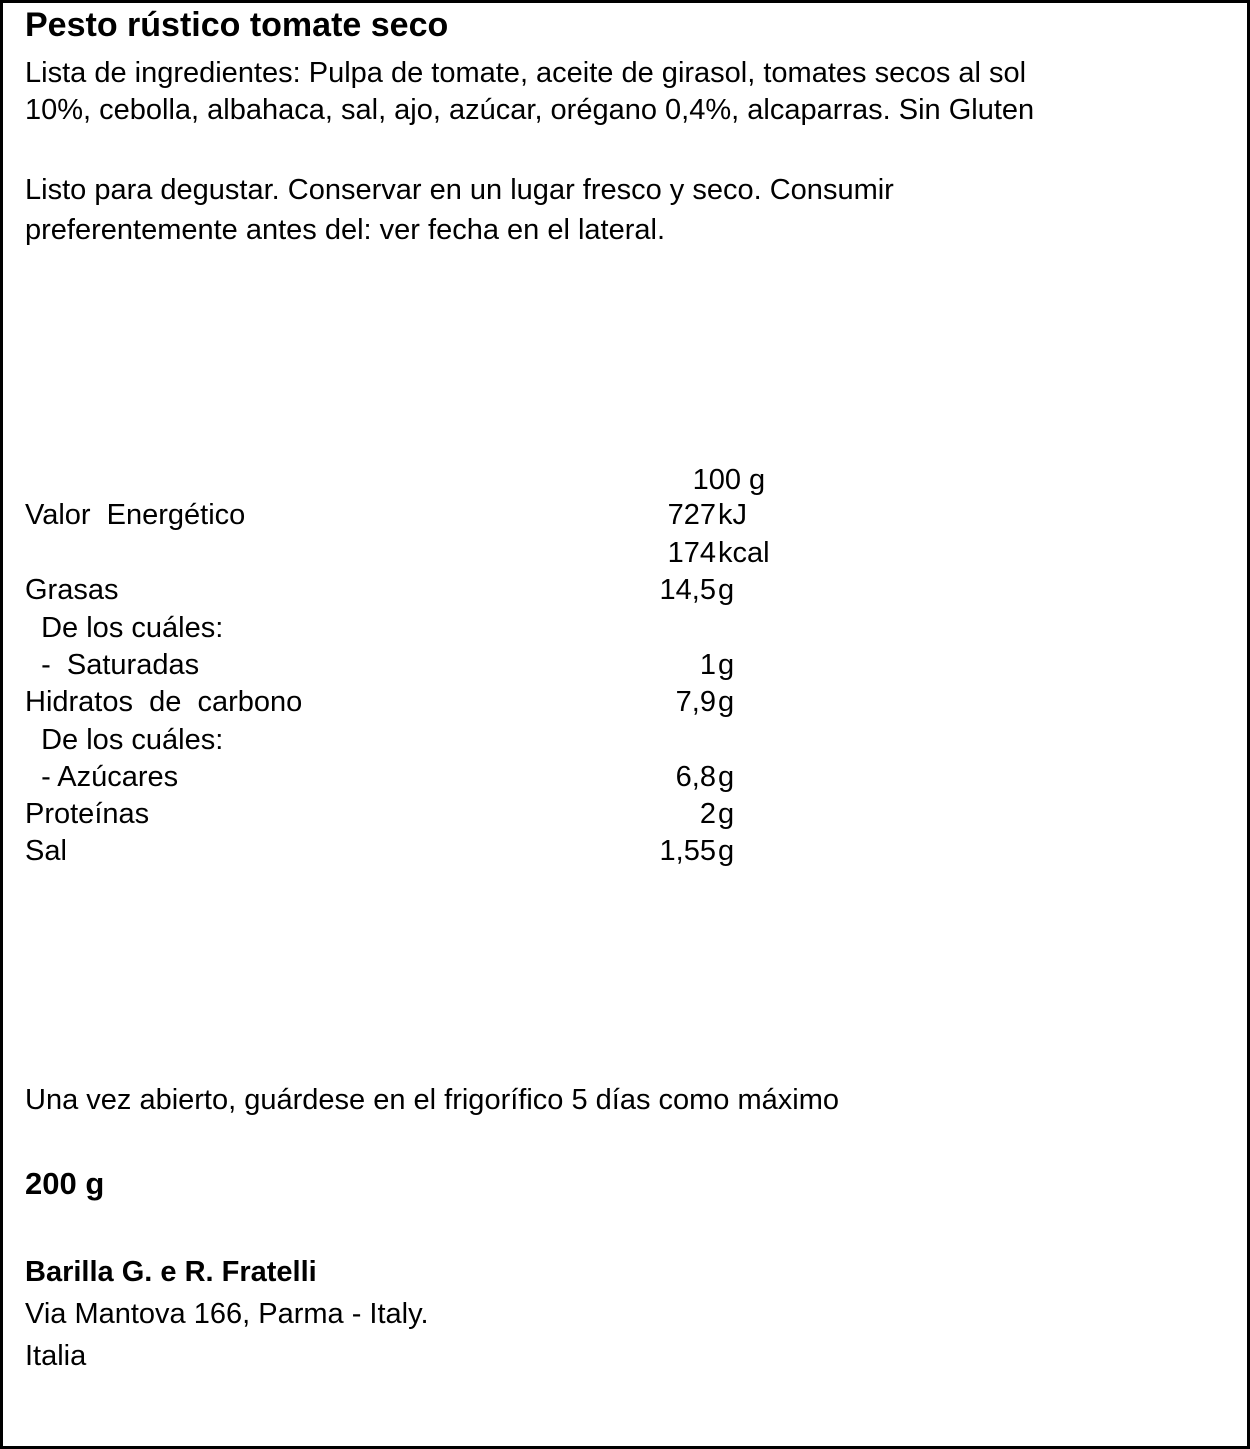 This screenshot has height=1449, width=1250. I want to click on net-weight: 200 g, so click(65, 1183).